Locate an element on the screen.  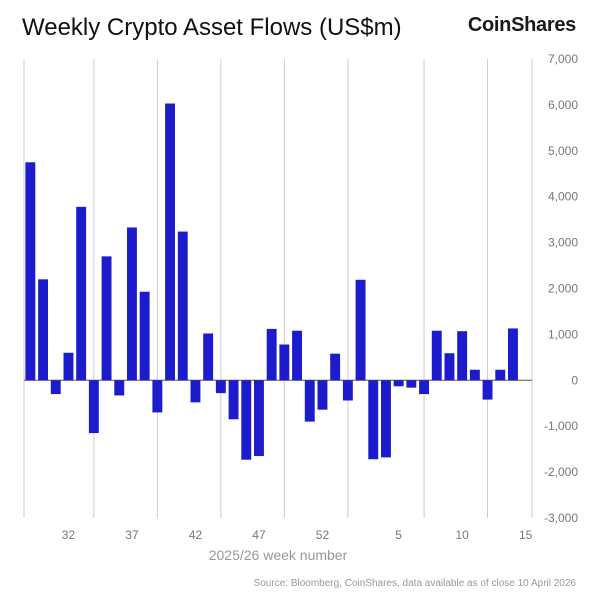
y-tick-label: 4,000 is located at coordinates (563, 197).